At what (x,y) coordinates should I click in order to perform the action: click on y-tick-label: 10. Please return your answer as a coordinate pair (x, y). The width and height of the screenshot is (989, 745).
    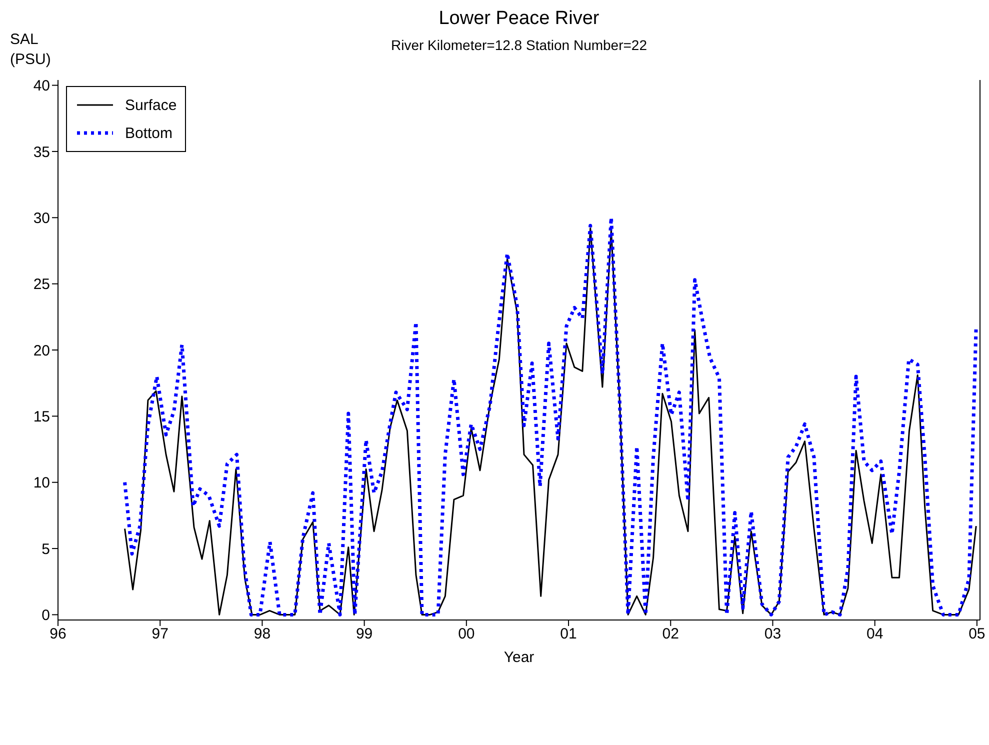
    Looking at the image, I should click on (41, 483).